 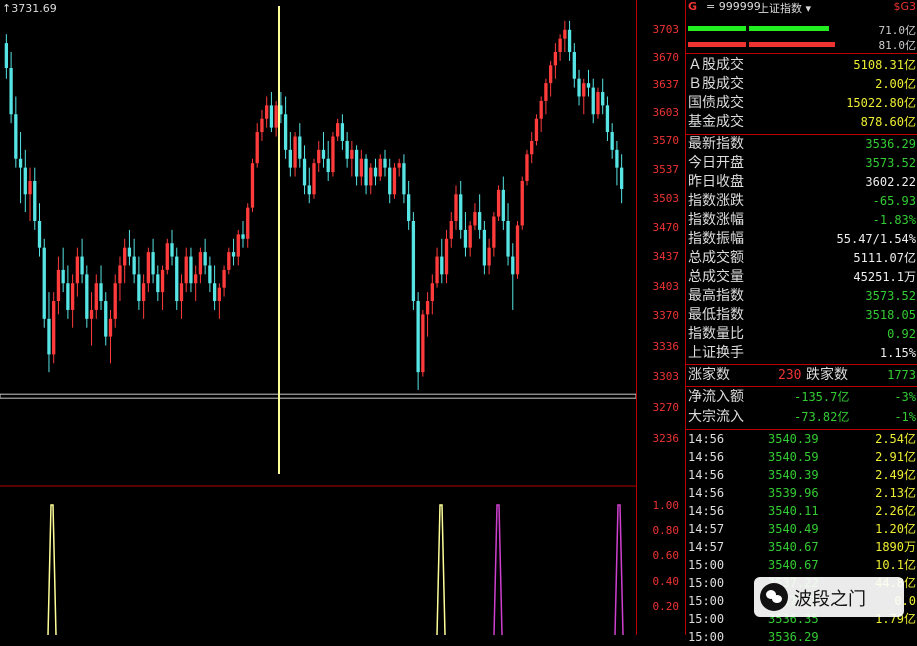 I want to click on stat-row: 总成交量 45251.1万, so click(x=801, y=277).